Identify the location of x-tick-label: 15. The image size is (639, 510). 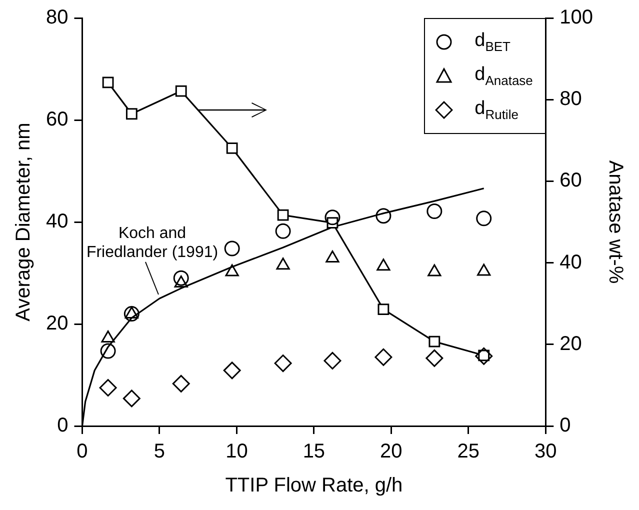
(314, 451).